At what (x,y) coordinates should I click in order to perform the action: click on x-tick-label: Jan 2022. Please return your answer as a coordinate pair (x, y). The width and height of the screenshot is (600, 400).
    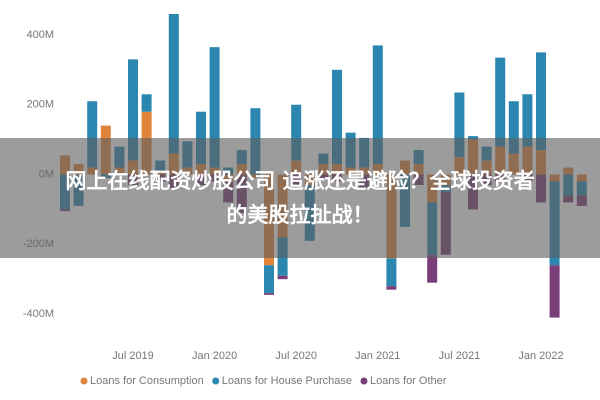
    Looking at the image, I should click on (540, 356).